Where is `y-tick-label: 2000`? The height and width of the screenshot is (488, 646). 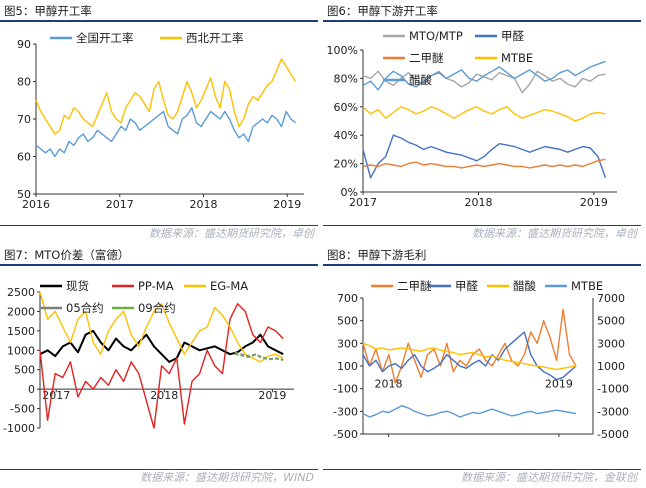 y-tick-label: 2000 is located at coordinates (21, 311).